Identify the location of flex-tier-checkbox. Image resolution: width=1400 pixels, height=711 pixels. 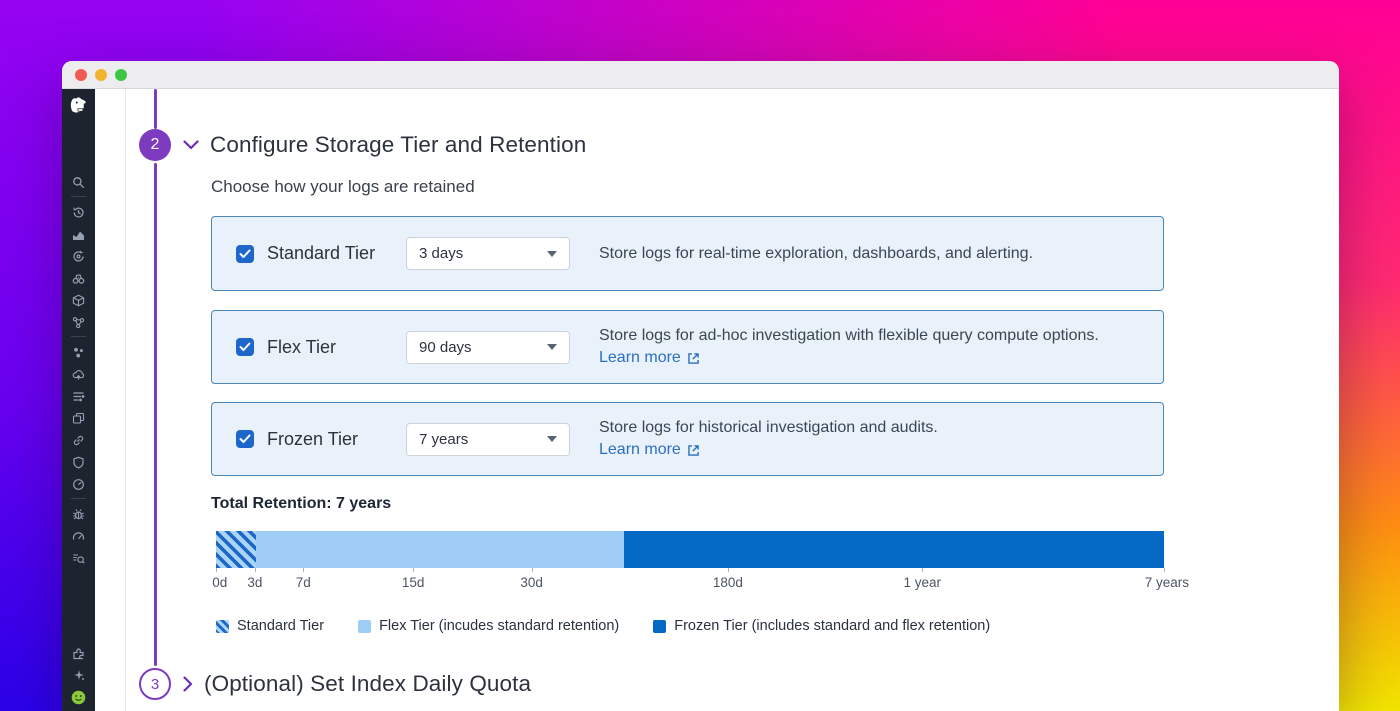
(245, 347).